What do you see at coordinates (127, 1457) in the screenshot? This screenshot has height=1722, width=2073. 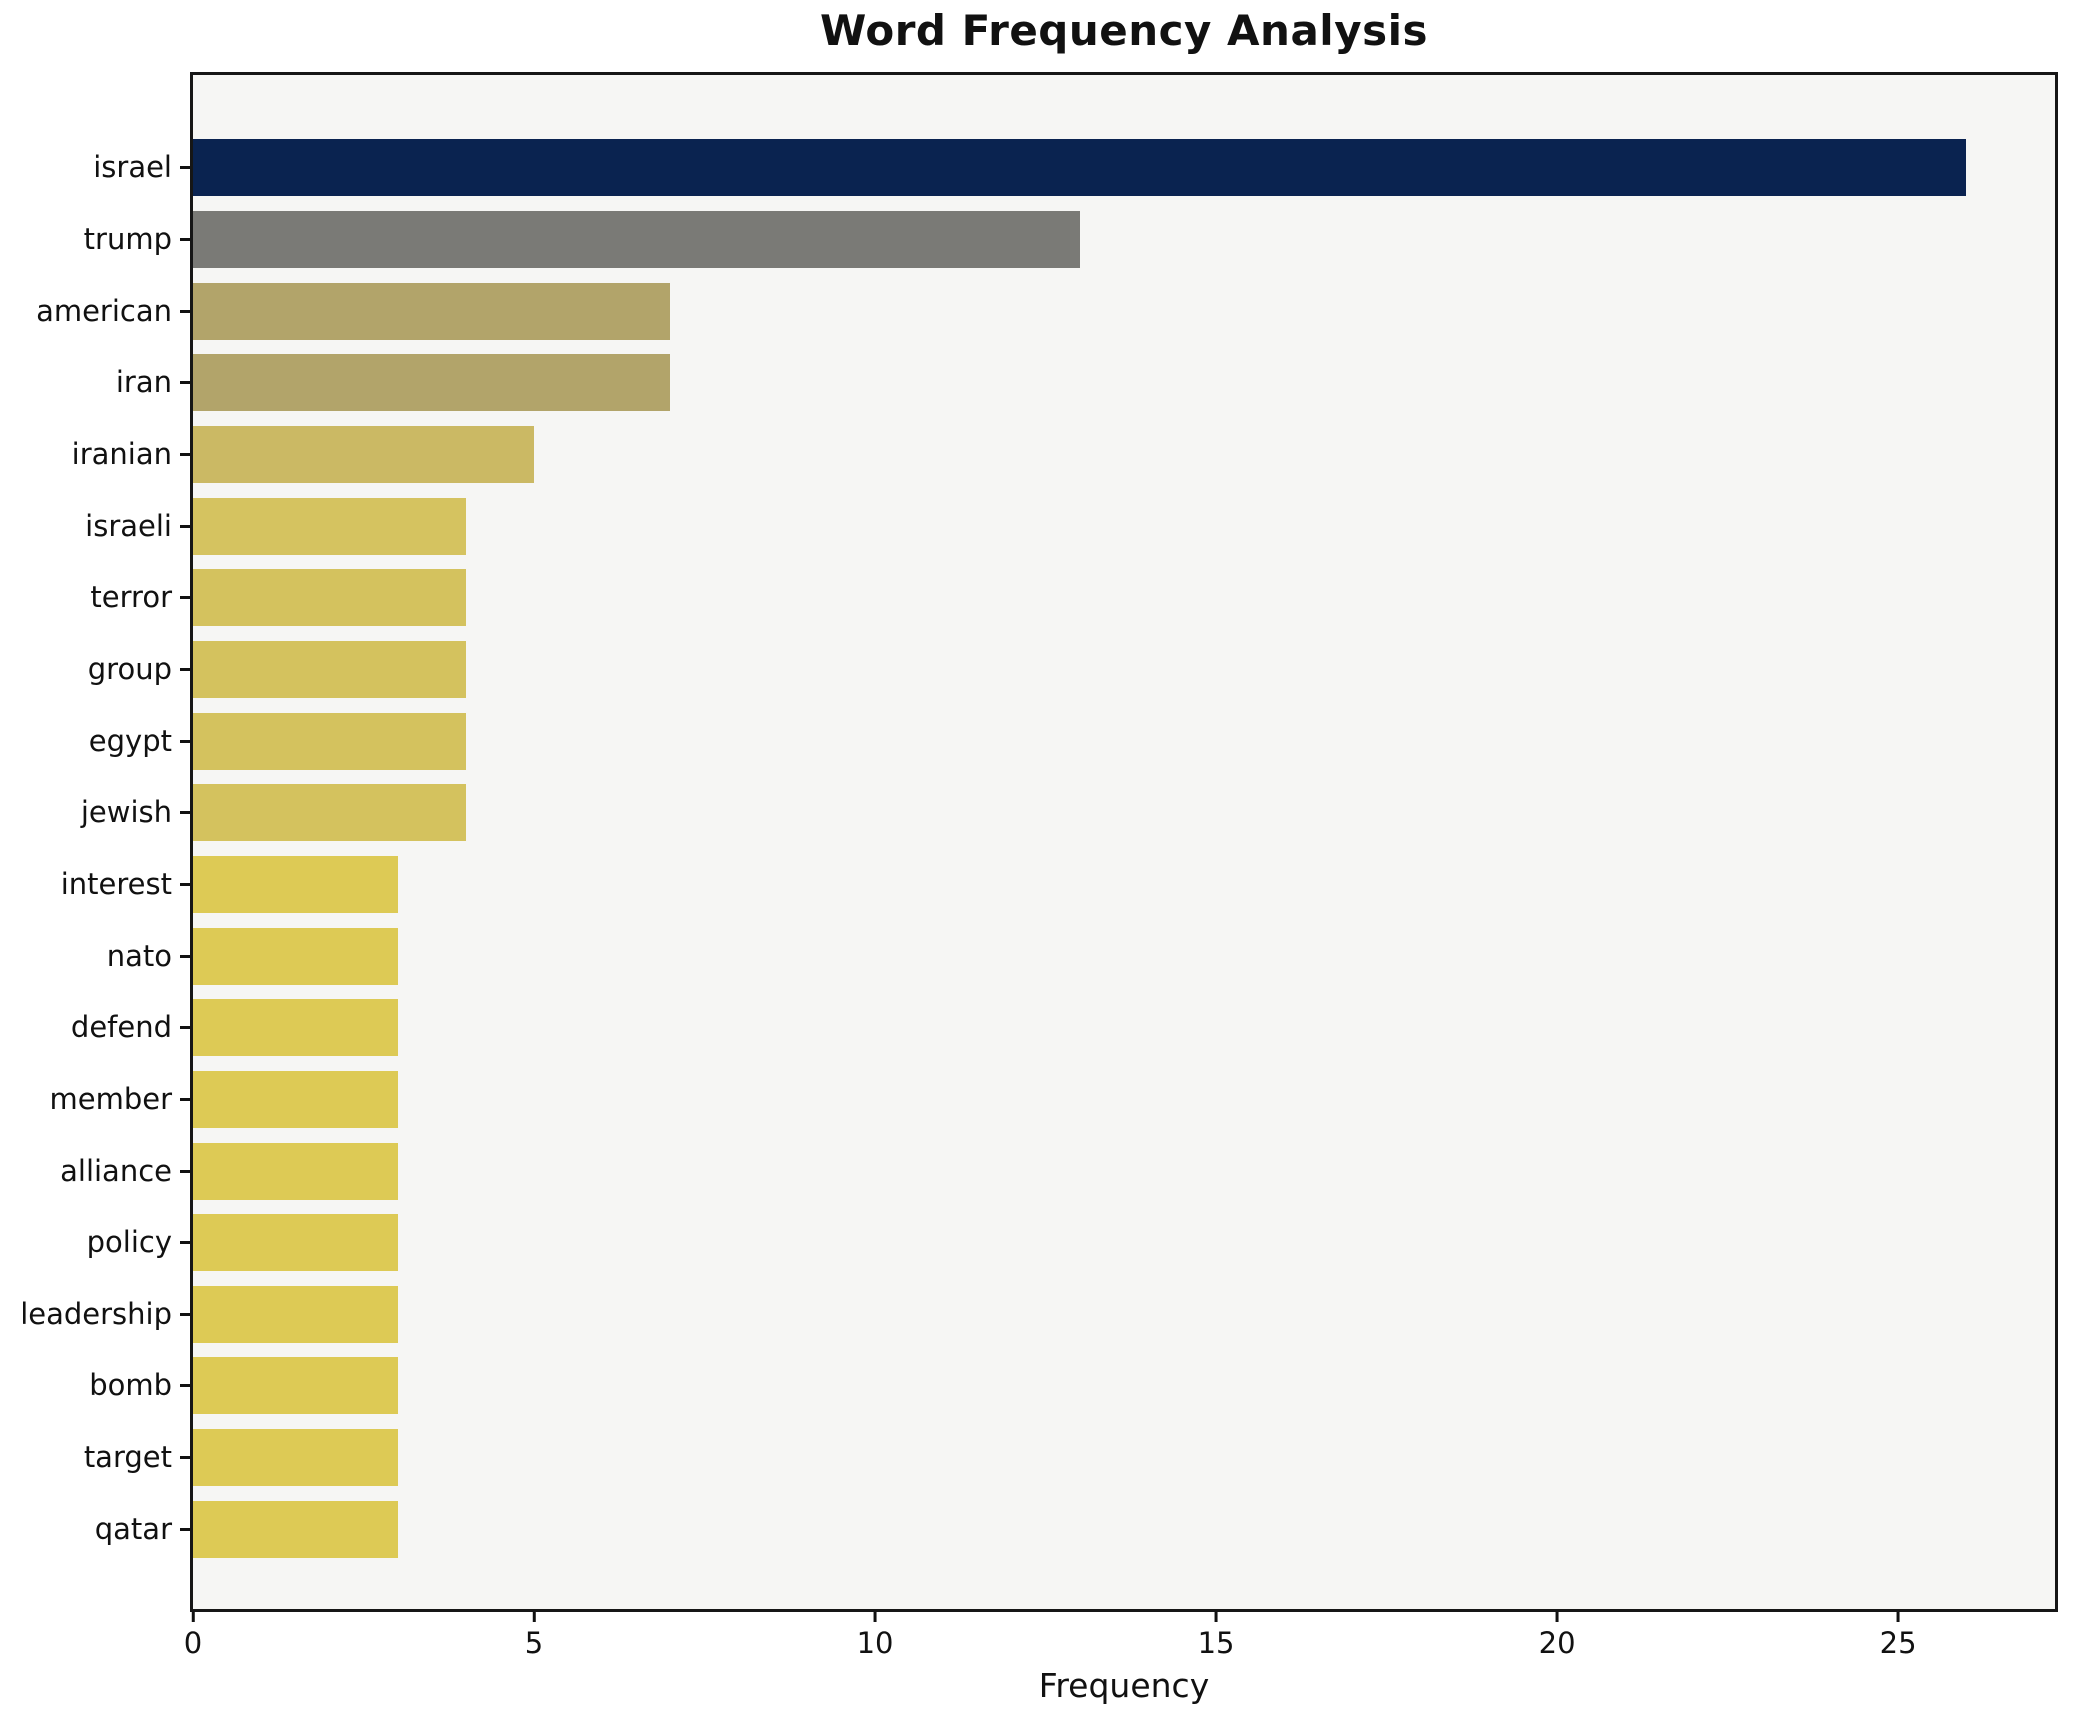 I see `y-label-target: target` at bounding box center [127, 1457].